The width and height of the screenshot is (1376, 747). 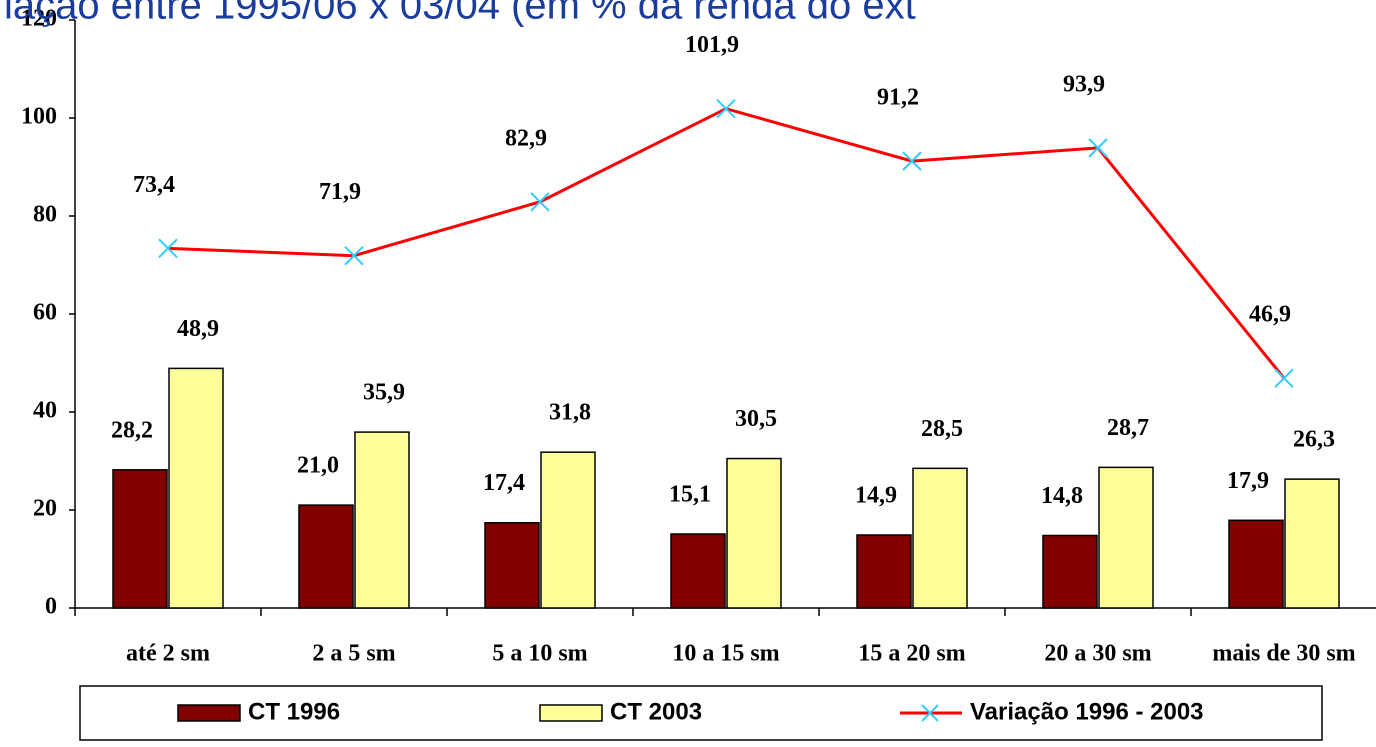 I want to click on legend-marker, so click(x=930, y=713).